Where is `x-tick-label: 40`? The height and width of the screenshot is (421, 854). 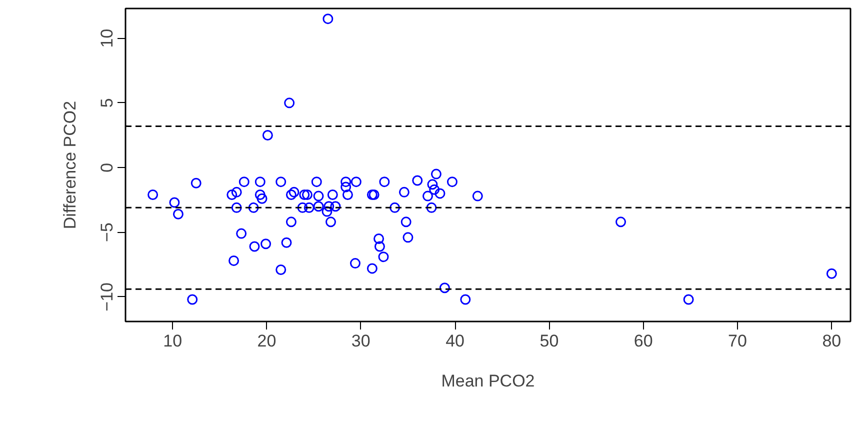
x-tick-label: 40 is located at coordinates (455, 341).